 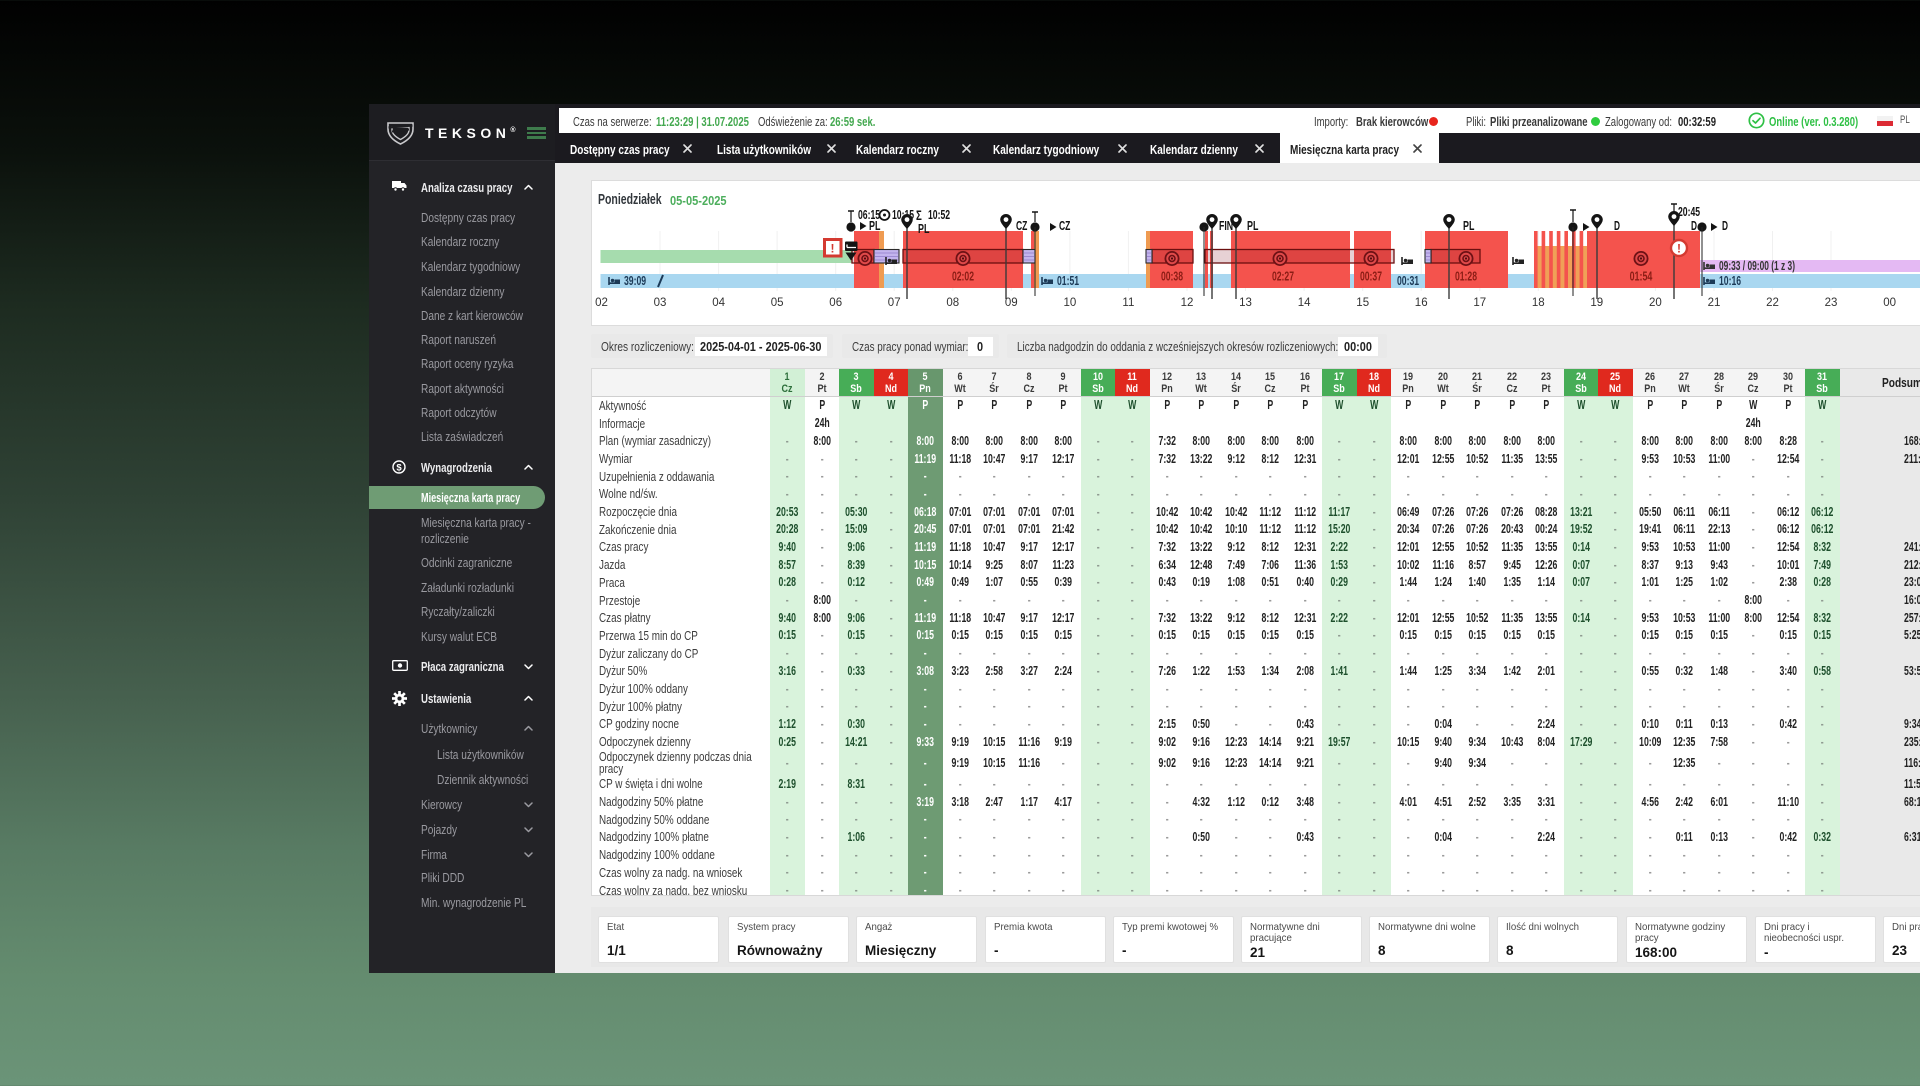 What do you see at coordinates (777, 303) in the screenshot?
I see `svg-text: 05` at bounding box center [777, 303].